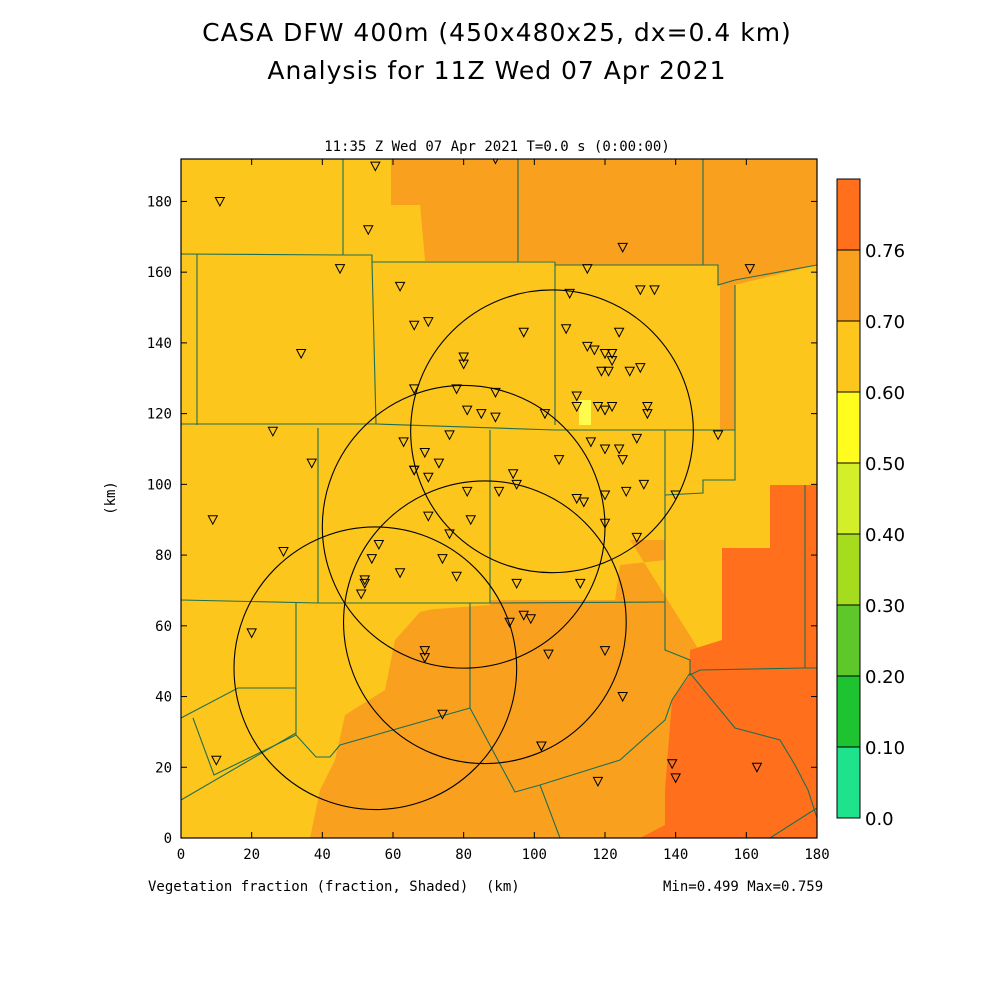  I want to click on field-region-0.60-0.70-north, so click(604, 212).